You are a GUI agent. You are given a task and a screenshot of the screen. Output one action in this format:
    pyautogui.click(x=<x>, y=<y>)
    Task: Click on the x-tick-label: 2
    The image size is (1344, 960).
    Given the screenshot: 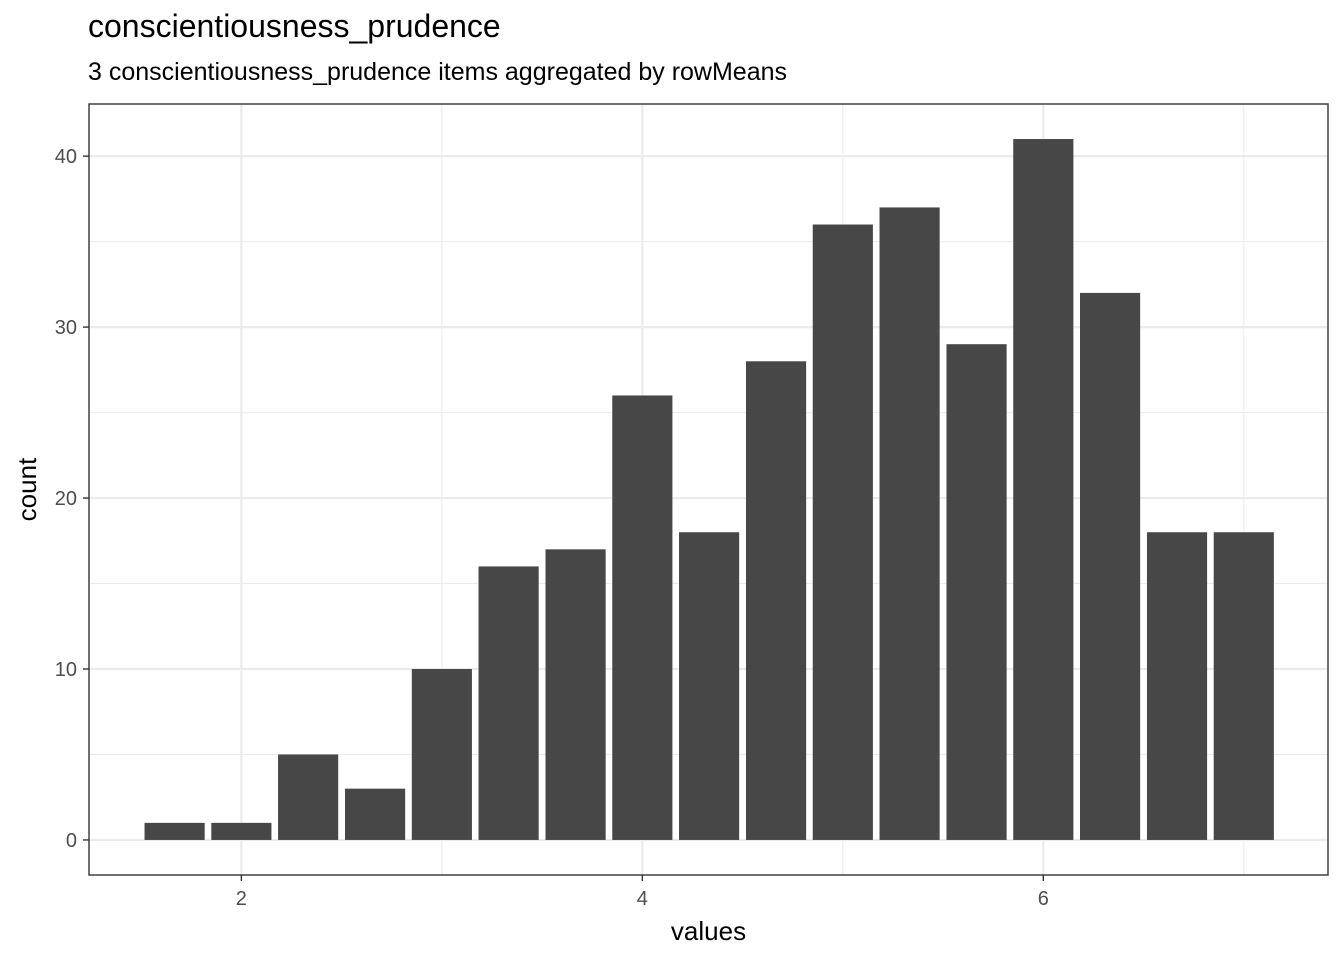 What is the action you would take?
    pyautogui.click(x=241, y=899)
    